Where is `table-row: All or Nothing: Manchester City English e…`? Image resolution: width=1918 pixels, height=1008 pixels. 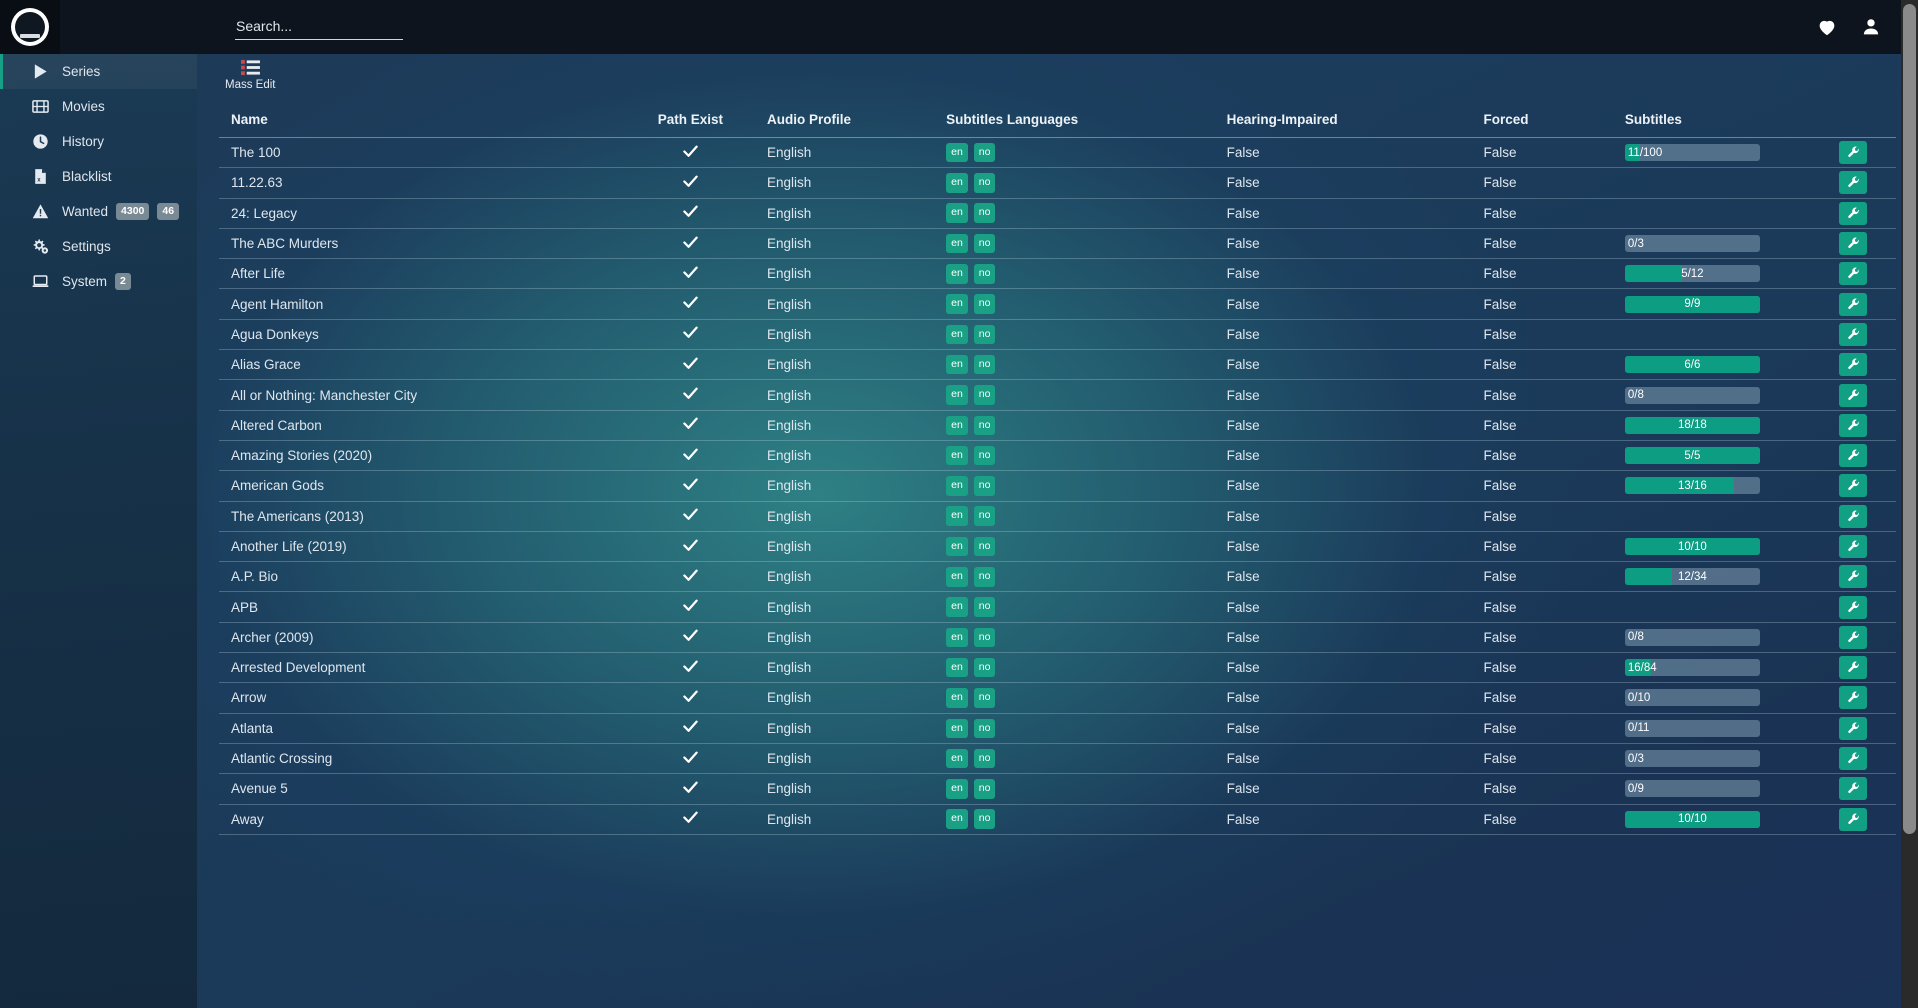 table-row: All or Nothing: Manchester City English e… is located at coordinates (1057, 395).